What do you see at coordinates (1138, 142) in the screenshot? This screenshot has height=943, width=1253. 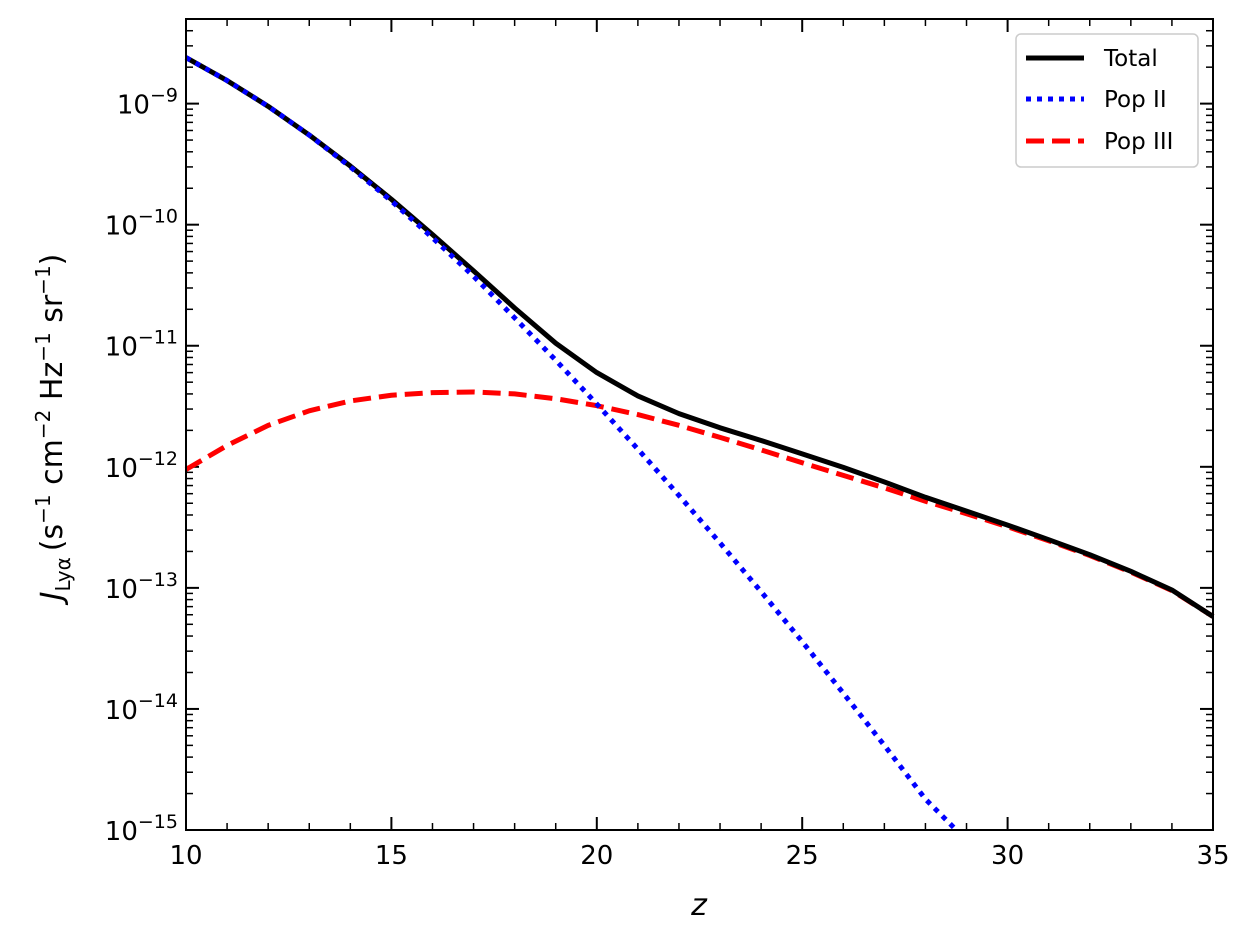 I see `legend-label-pop-iii: Pop III` at bounding box center [1138, 142].